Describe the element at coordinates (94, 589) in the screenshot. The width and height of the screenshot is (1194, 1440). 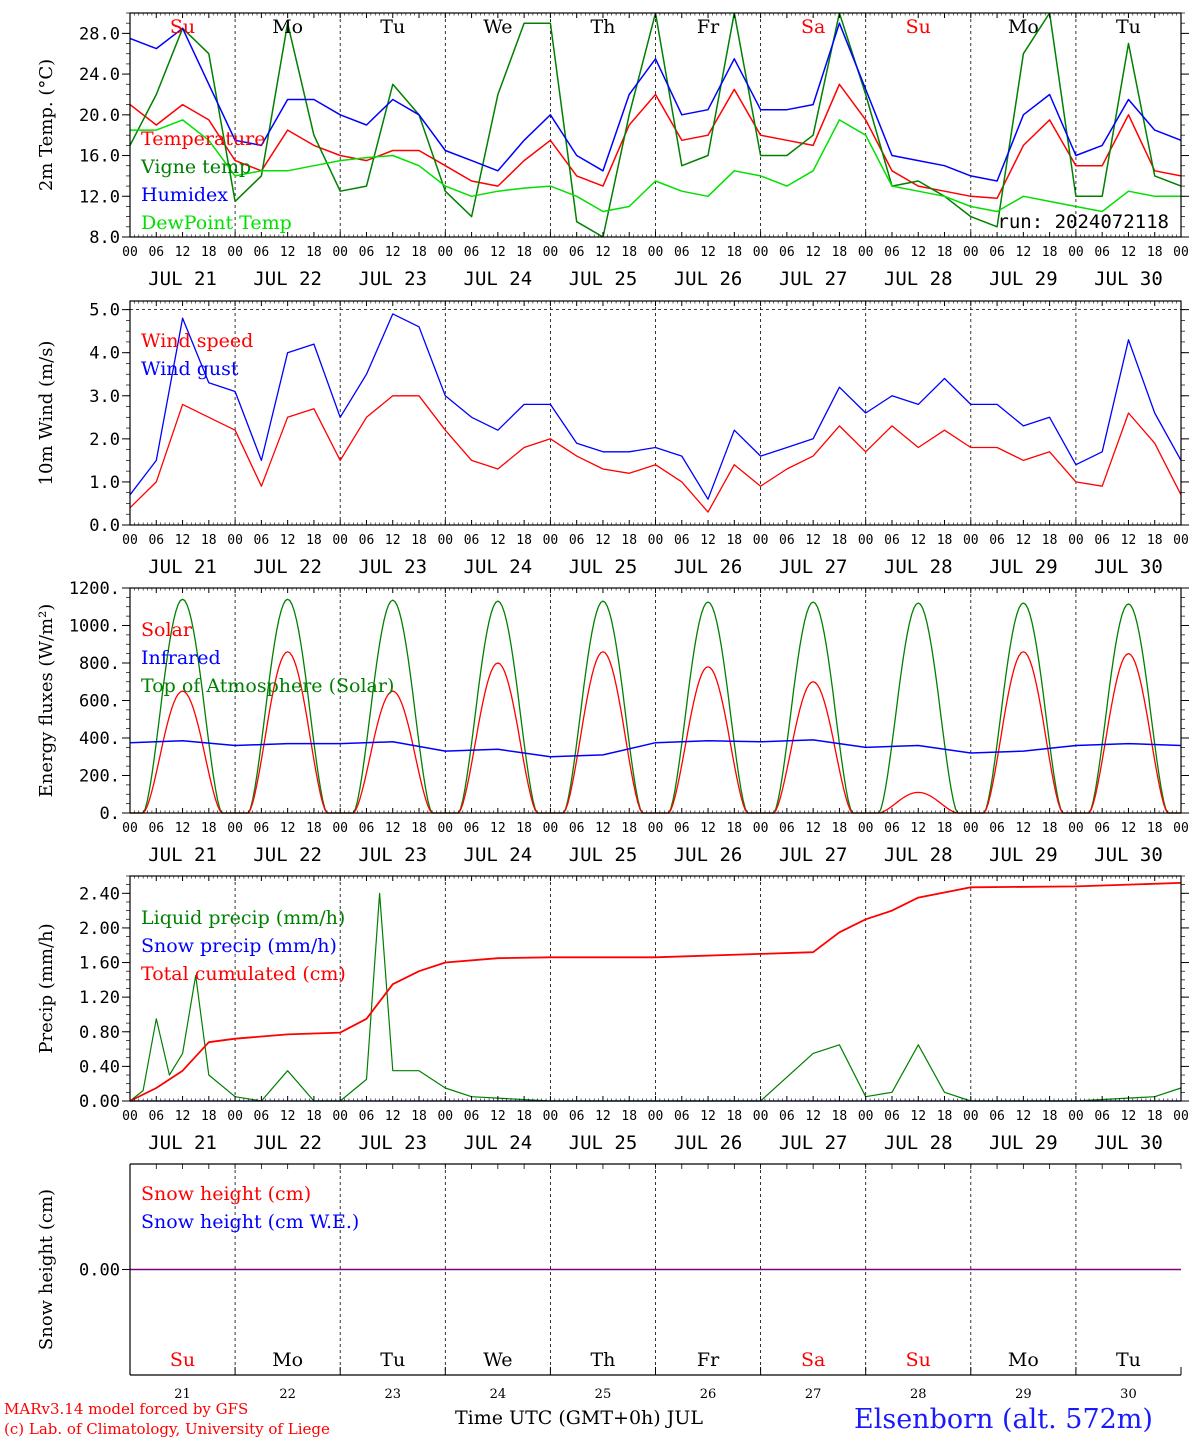
I see `y-tick-label: 1200.` at that location.